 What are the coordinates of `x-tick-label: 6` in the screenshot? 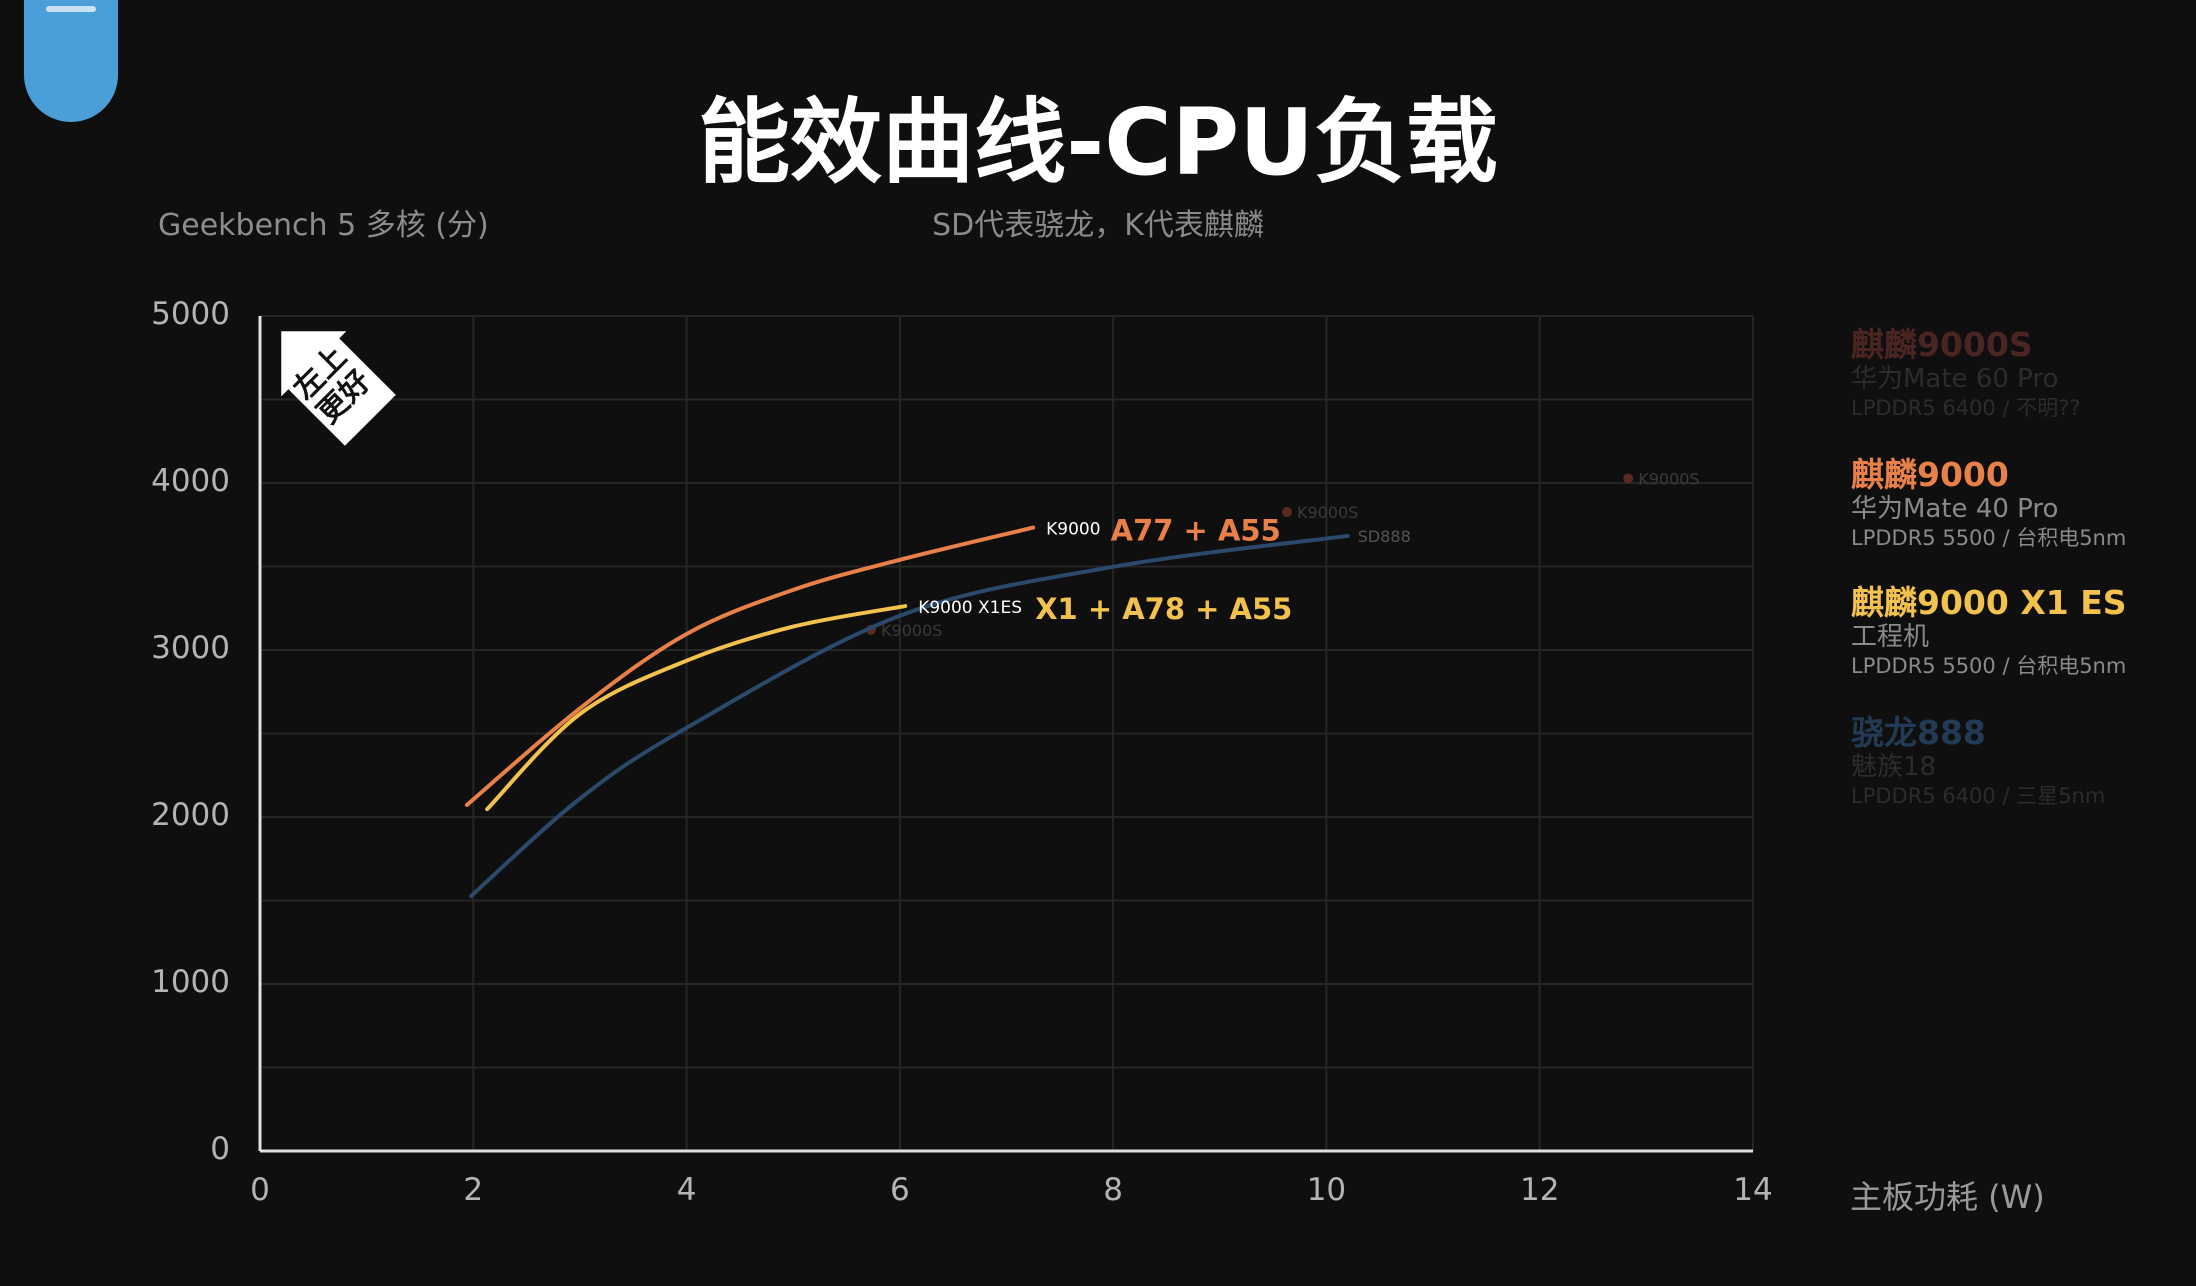 It's located at (899, 1190).